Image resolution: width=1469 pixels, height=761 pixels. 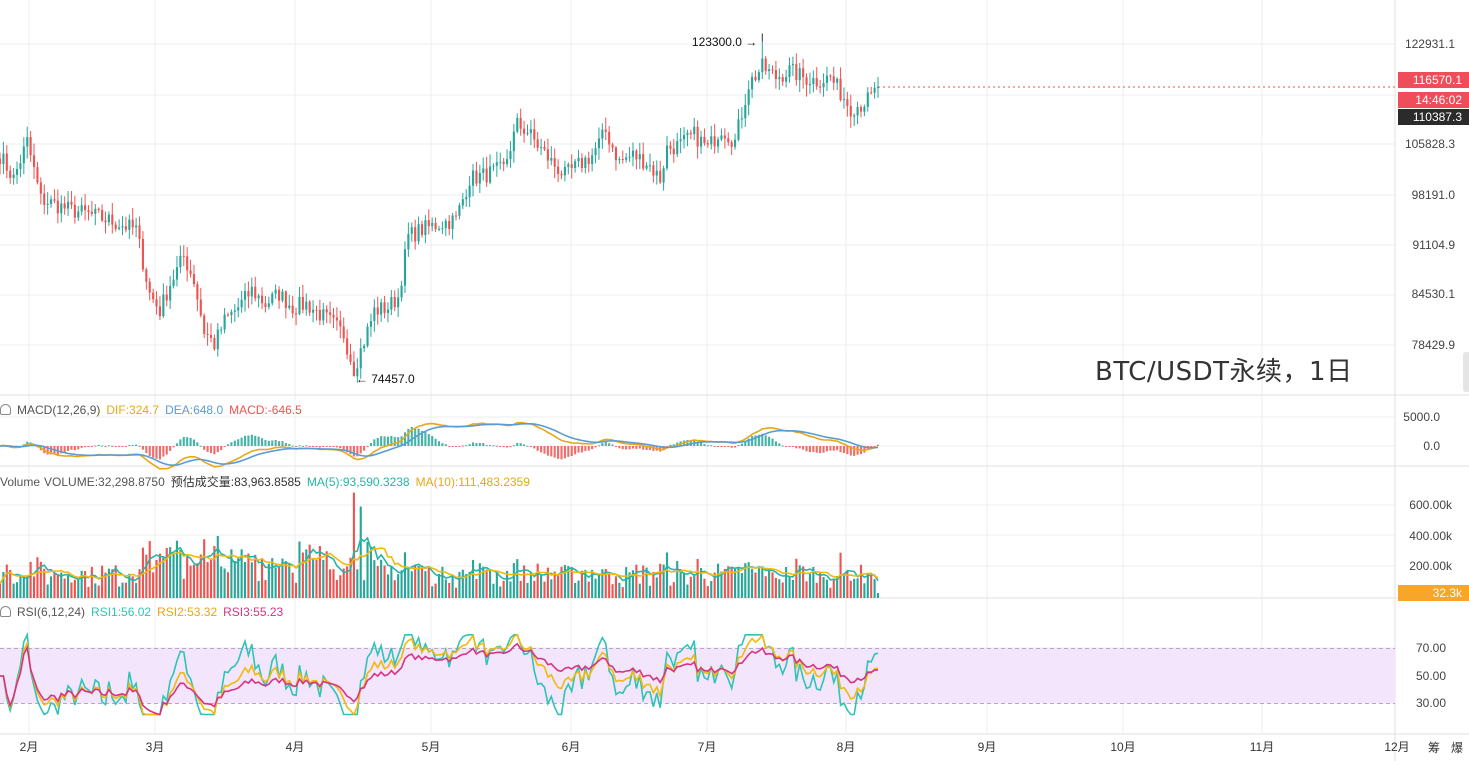 What do you see at coordinates (1434, 345) in the screenshot?
I see `price-axis-label: 78429.9` at bounding box center [1434, 345].